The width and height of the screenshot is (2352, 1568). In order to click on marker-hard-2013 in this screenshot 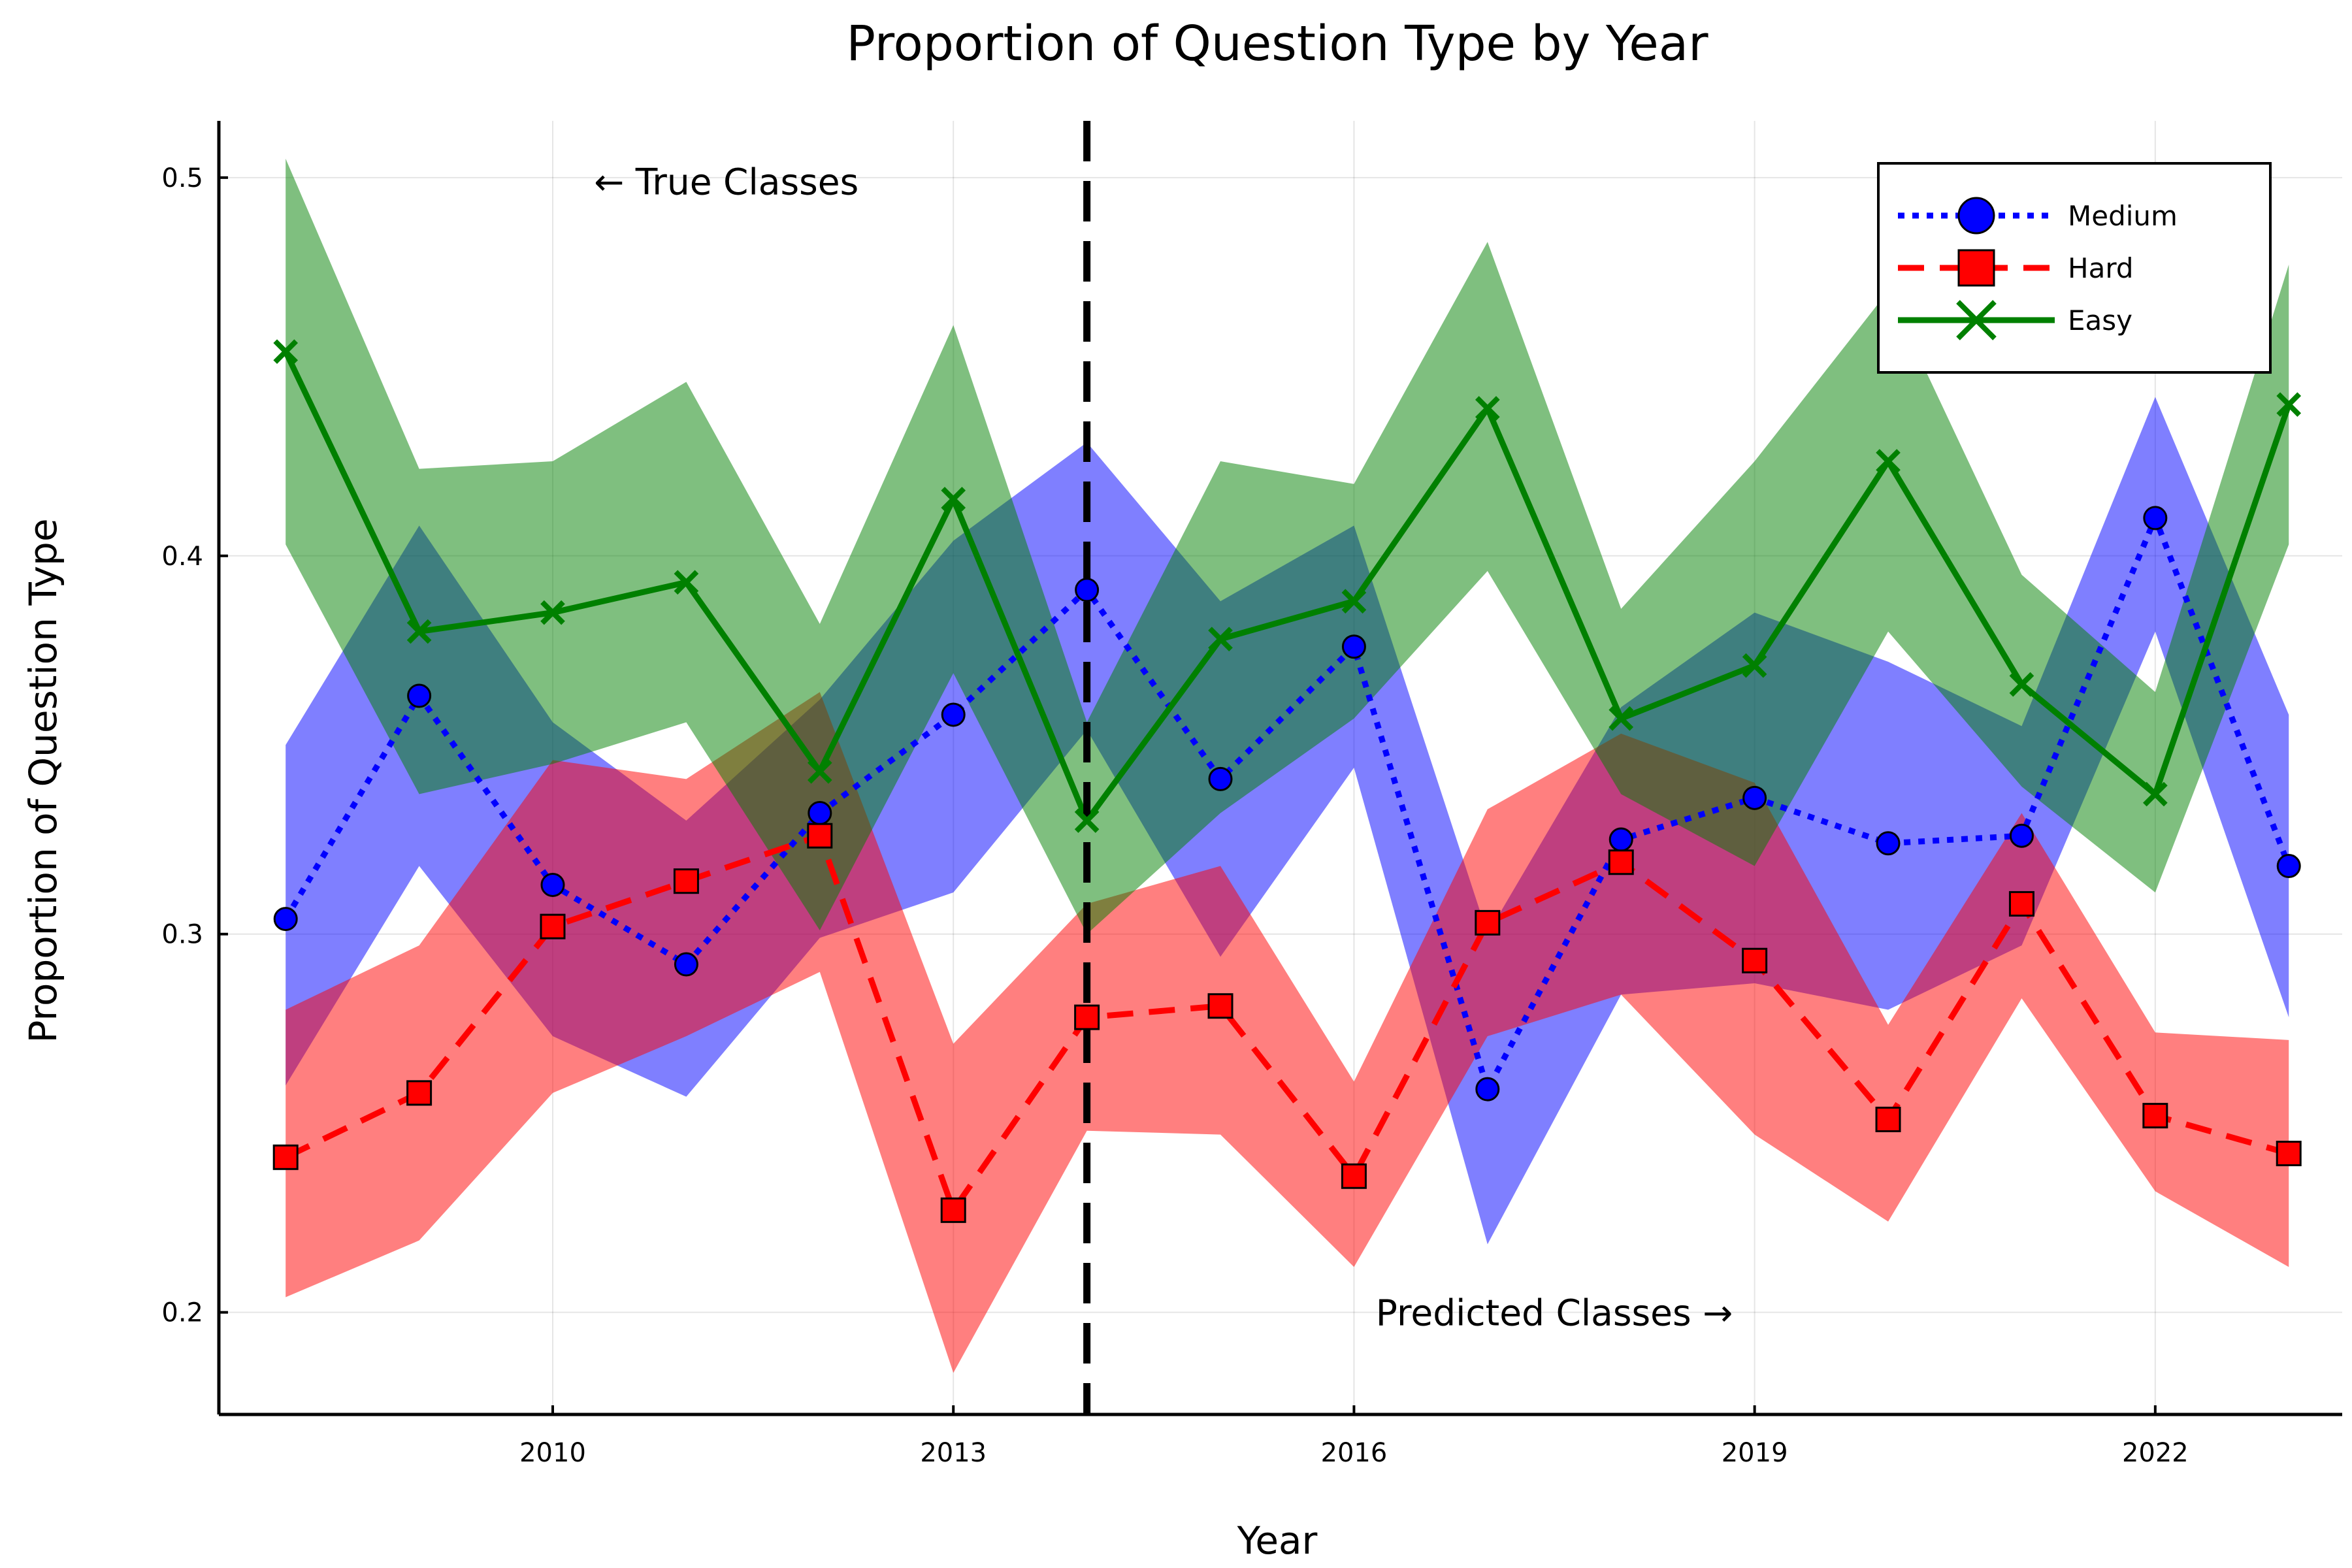, I will do `click(953, 1210)`.